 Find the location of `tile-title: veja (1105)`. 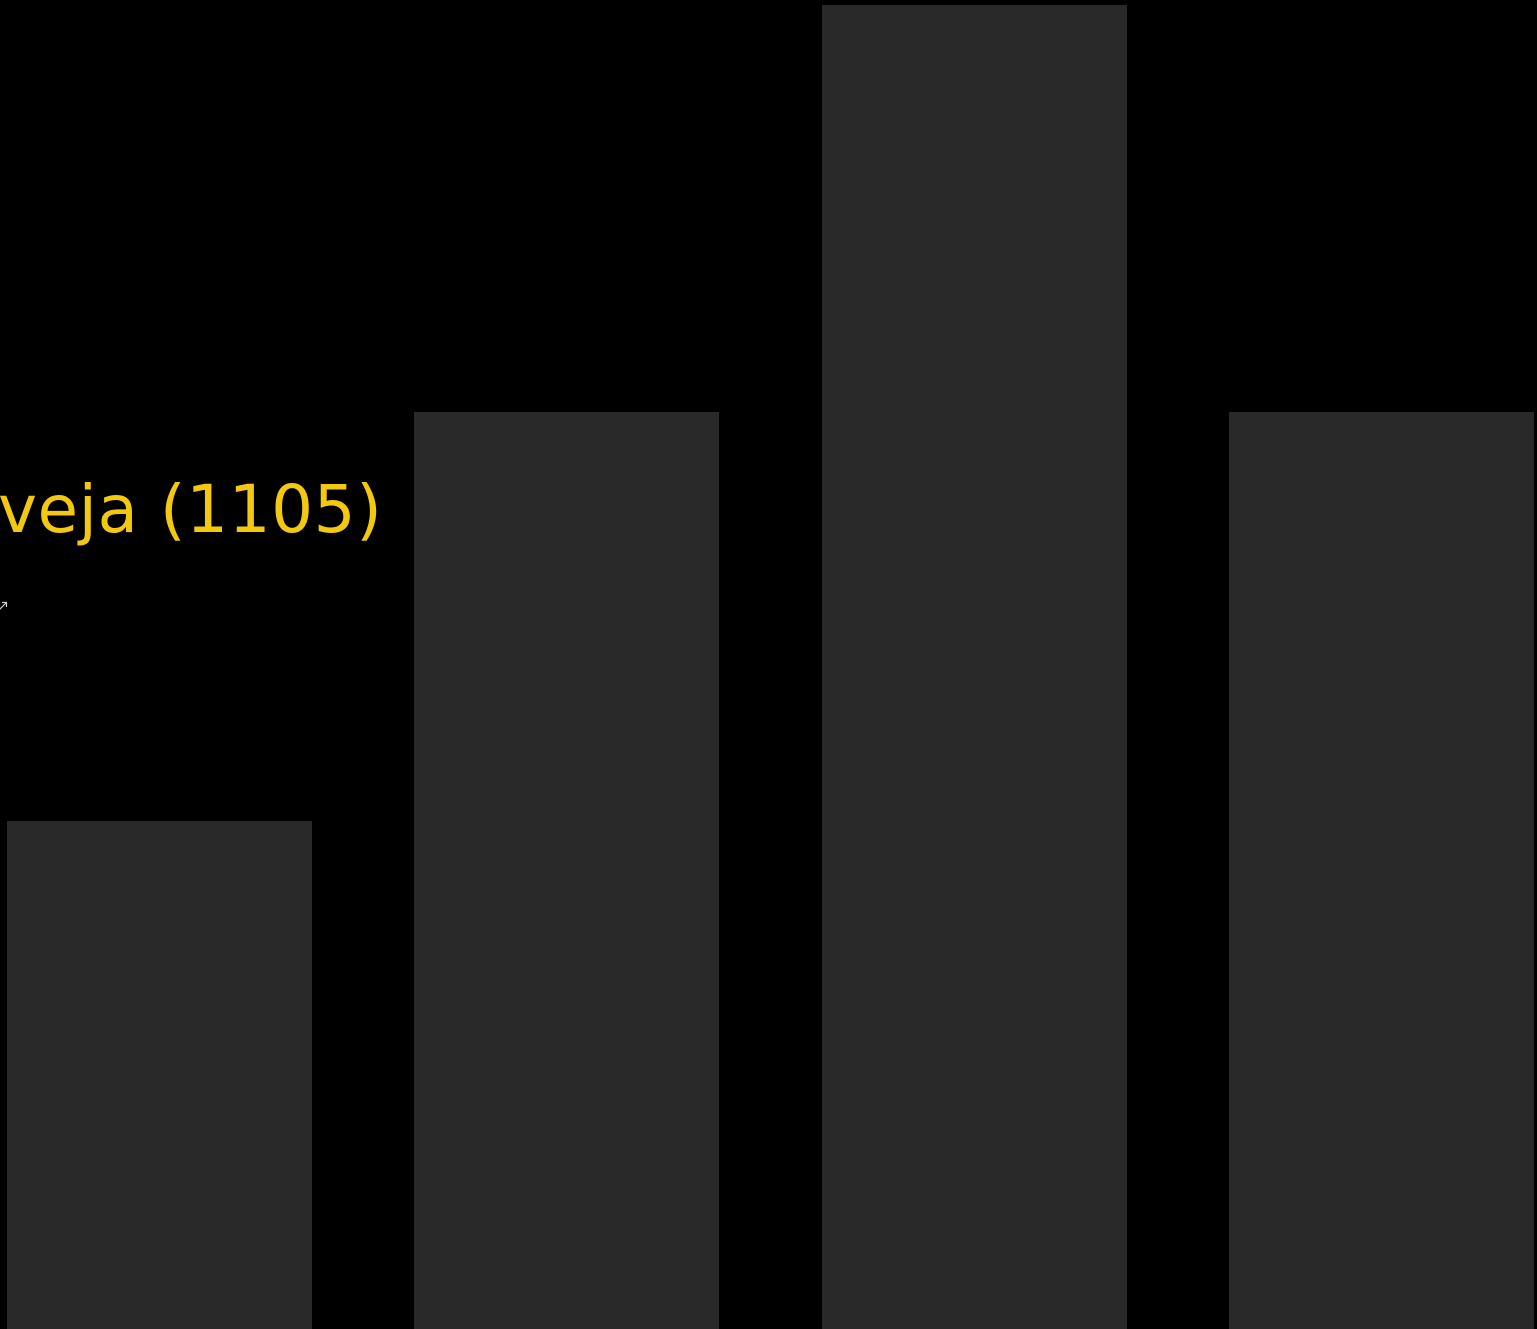

tile-title: veja (1105) is located at coordinates (191, 509).